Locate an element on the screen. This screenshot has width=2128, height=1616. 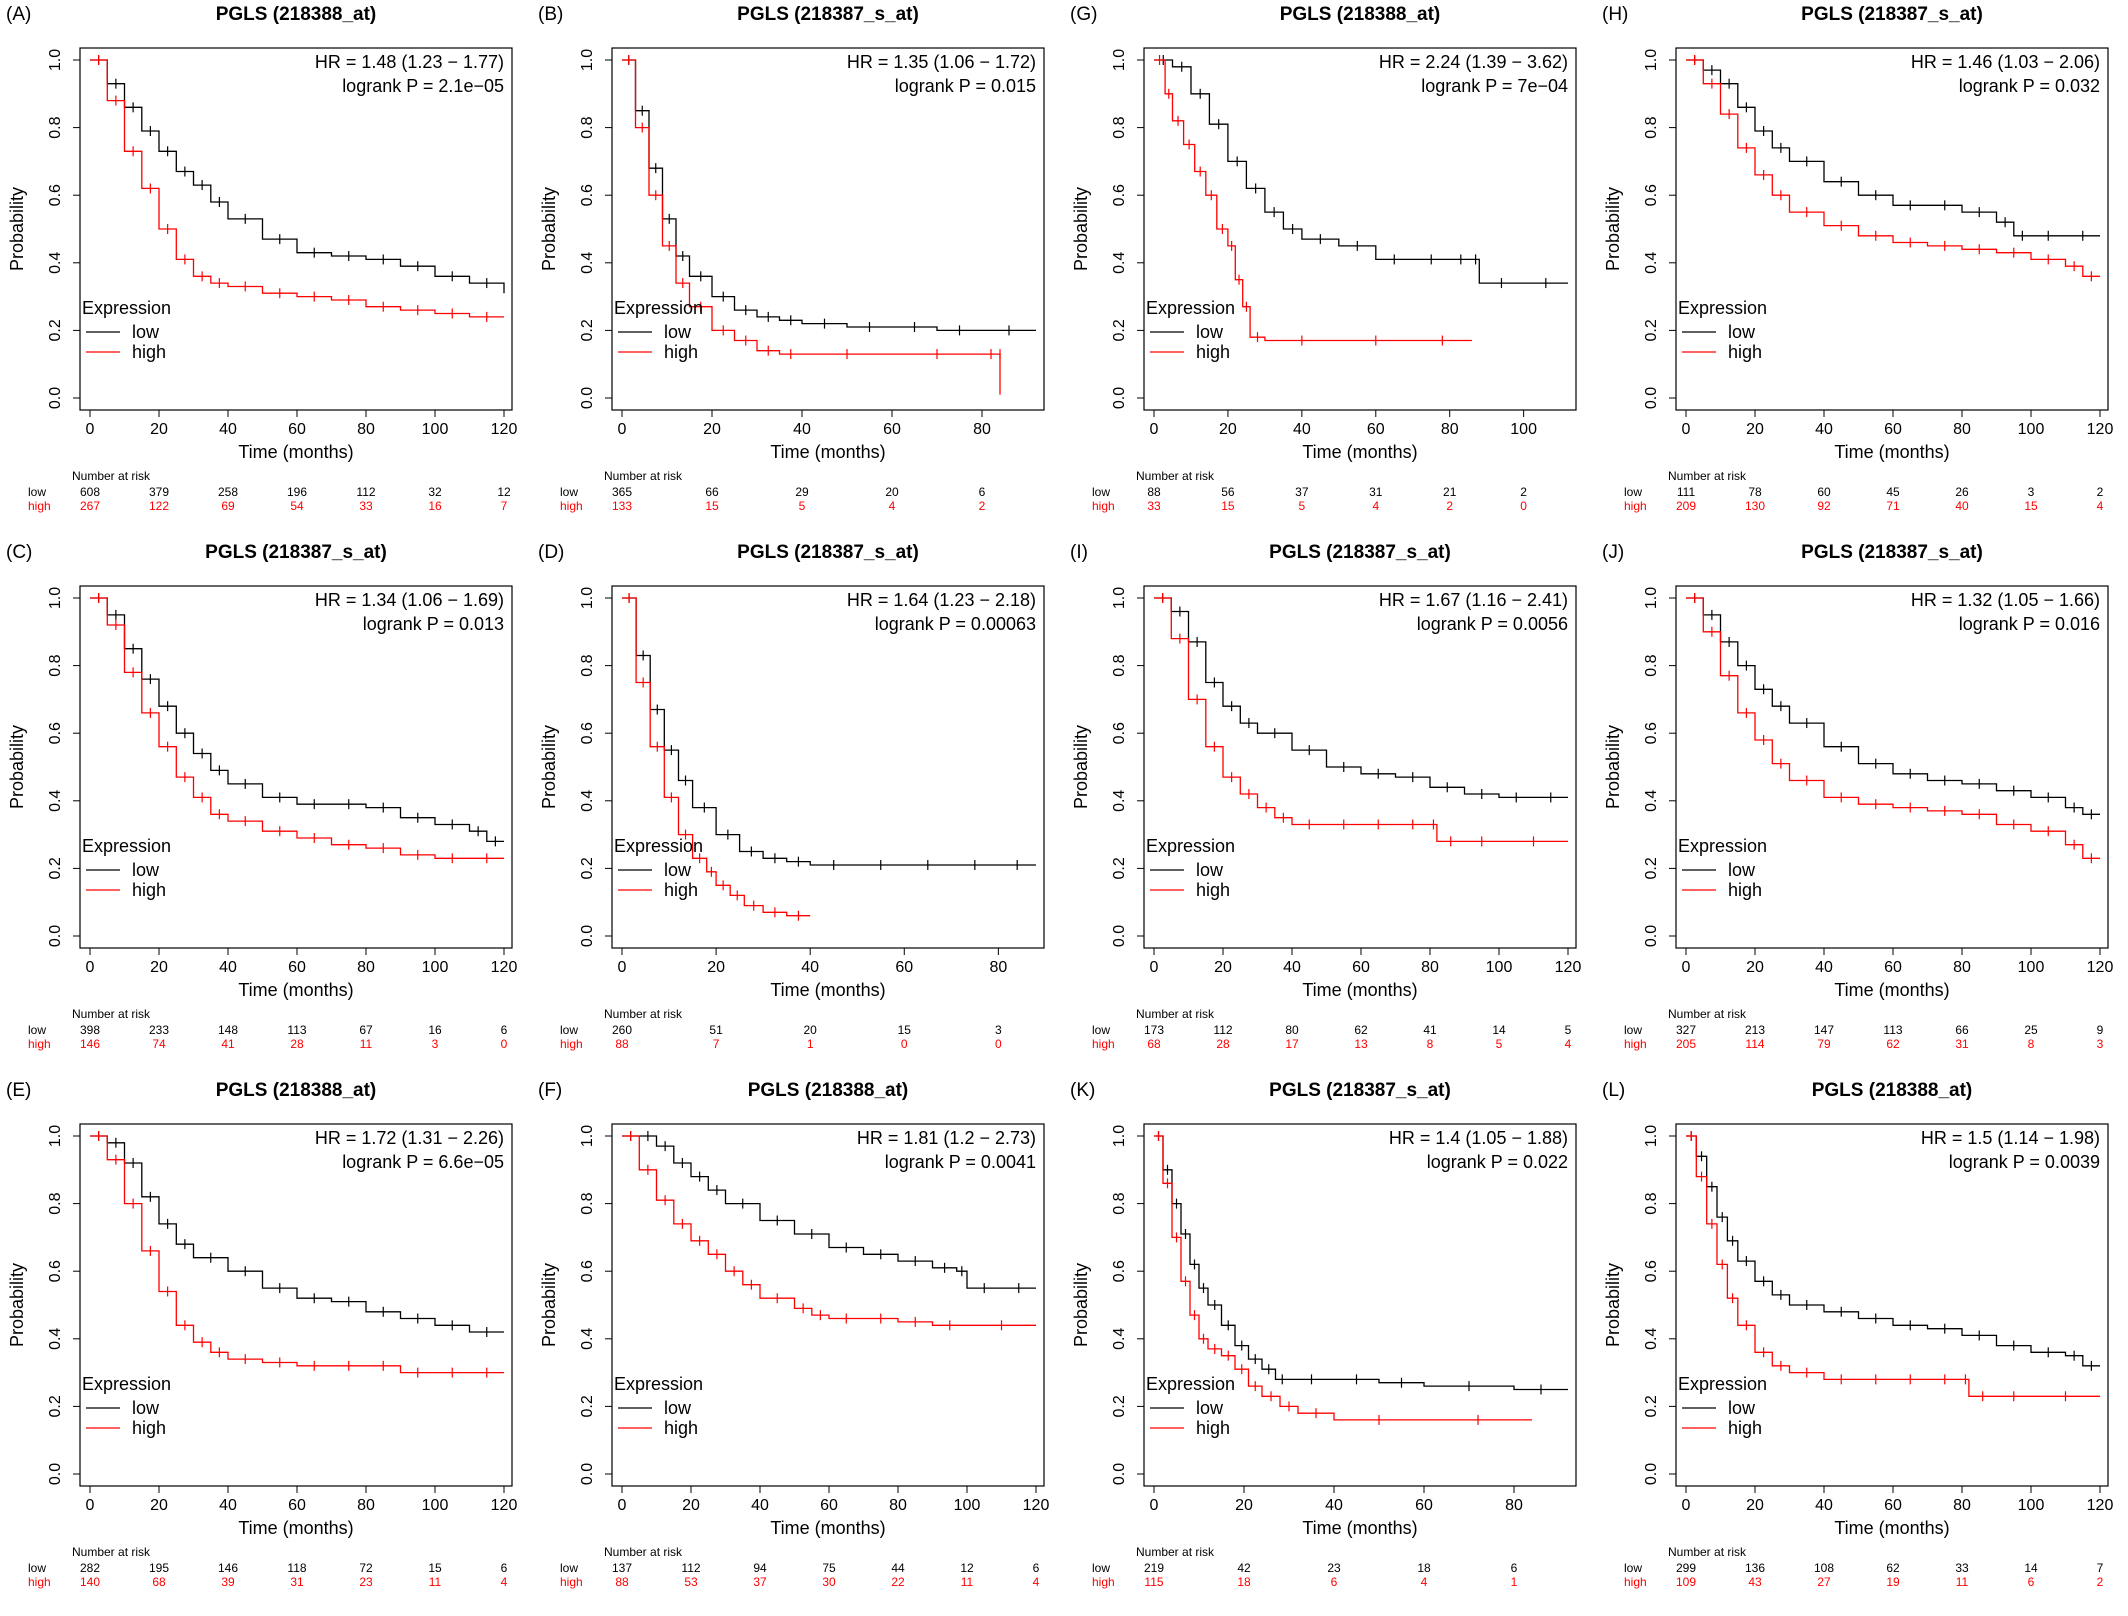
risk-count-low: 113 is located at coordinates (1892, 1030).